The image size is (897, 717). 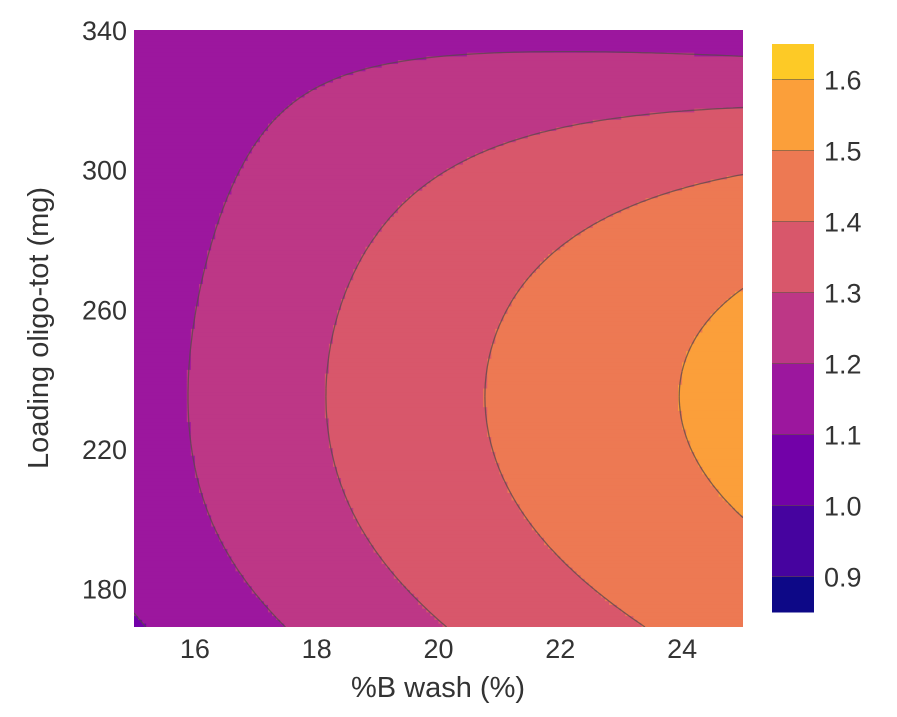 What do you see at coordinates (843, 578) in the screenshot?
I see `colorbar-tick-label: 0.9` at bounding box center [843, 578].